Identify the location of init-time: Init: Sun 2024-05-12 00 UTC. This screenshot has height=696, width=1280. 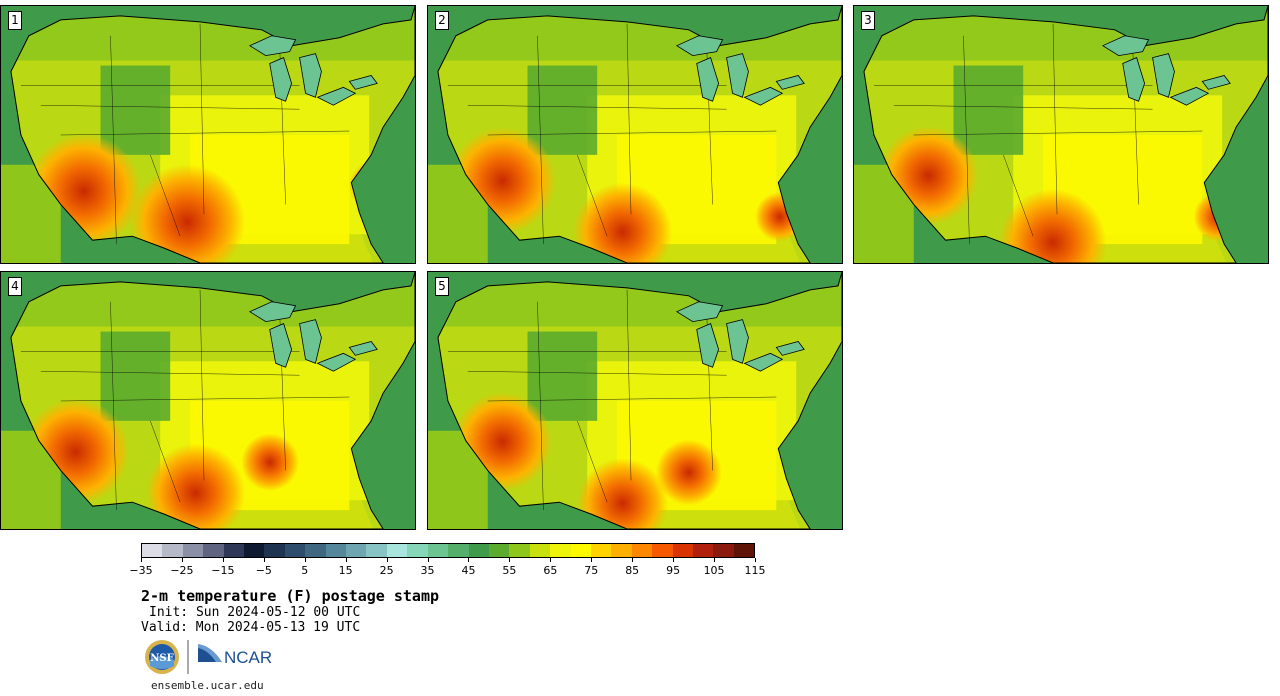
(255, 612).